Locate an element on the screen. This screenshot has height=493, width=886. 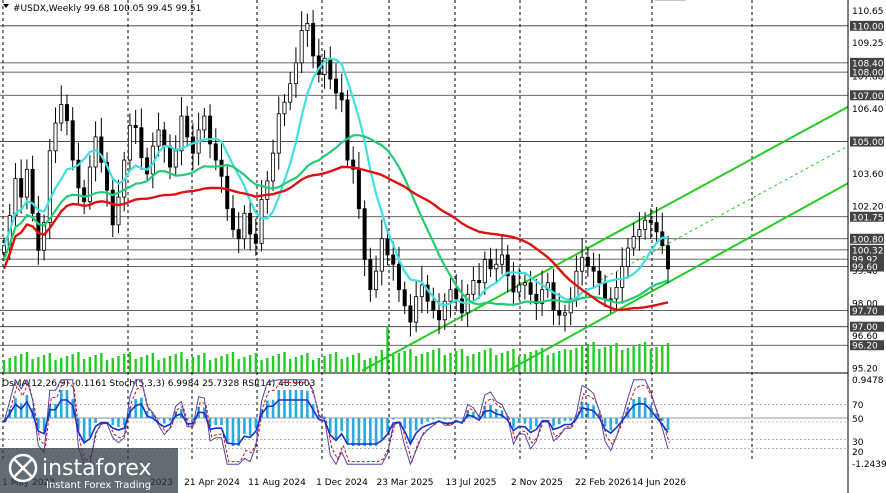
price-tick: 110.65 is located at coordinates (868, 12).